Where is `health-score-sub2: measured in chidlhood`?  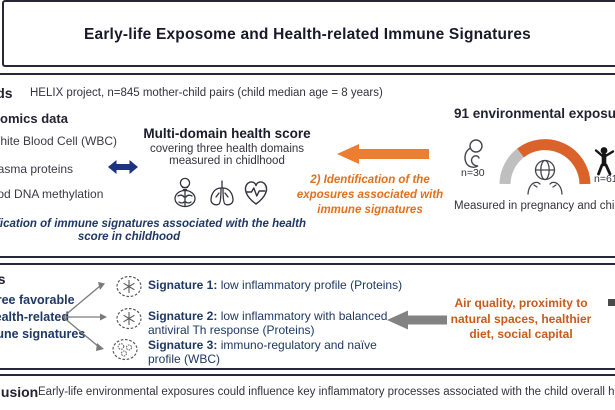 health-score-sub2: measured in chidlhood is located at coordinates (227, 161).